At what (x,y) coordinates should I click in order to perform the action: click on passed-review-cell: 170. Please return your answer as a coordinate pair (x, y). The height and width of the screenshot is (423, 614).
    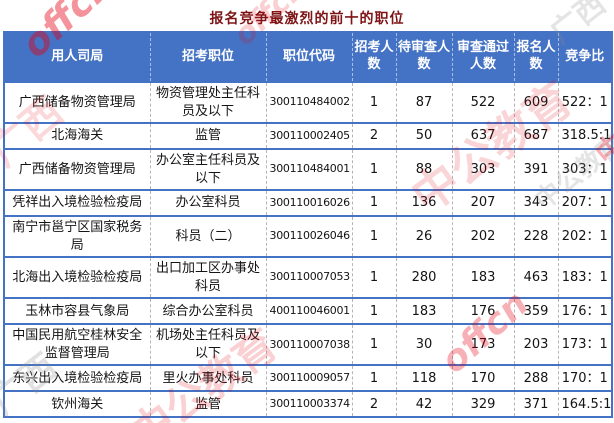
    Looking at the image, I should click on (482, 378).